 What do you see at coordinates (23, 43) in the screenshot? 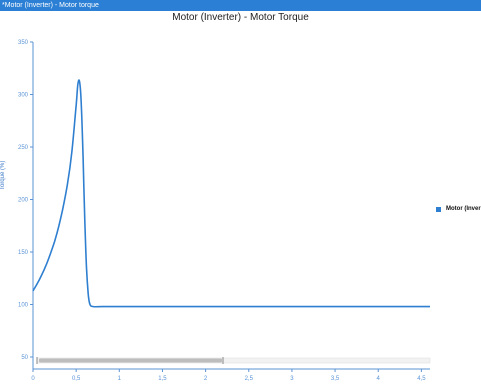
I see `y-tick-label: 350` at bounding box center [23, 43].